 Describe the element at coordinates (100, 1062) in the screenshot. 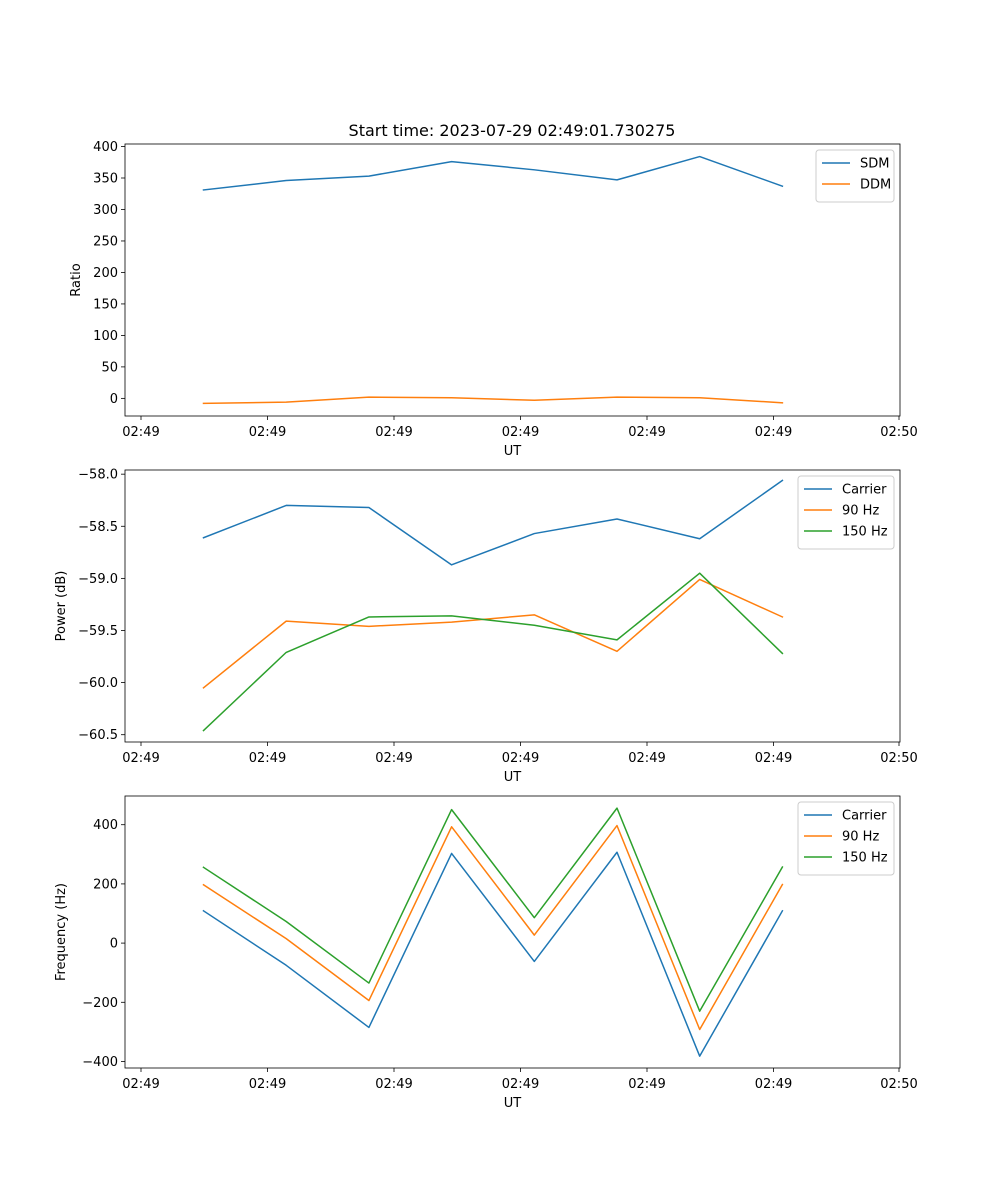

I see `y-tick-label: −400` at that location.